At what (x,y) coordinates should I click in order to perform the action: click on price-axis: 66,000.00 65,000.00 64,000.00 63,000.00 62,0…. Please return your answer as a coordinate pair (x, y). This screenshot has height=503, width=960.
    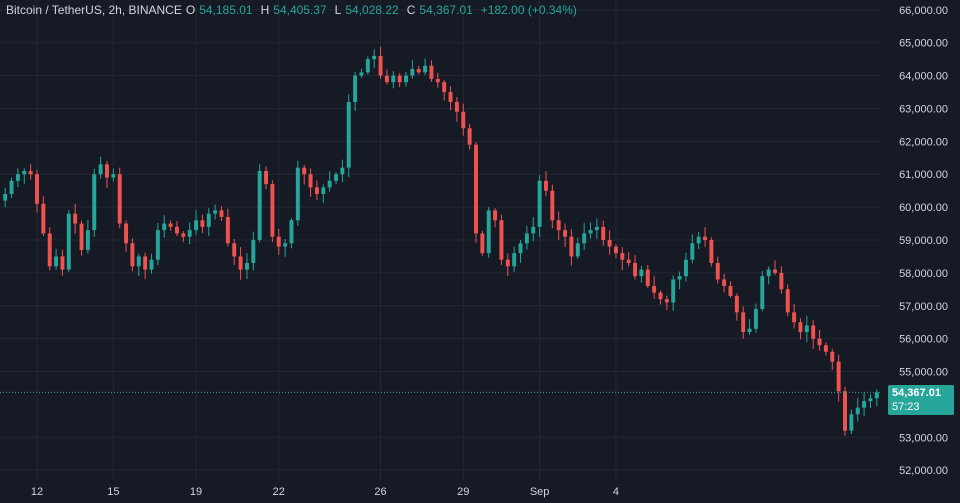
    Looking at the image, I should click on (923, 241).